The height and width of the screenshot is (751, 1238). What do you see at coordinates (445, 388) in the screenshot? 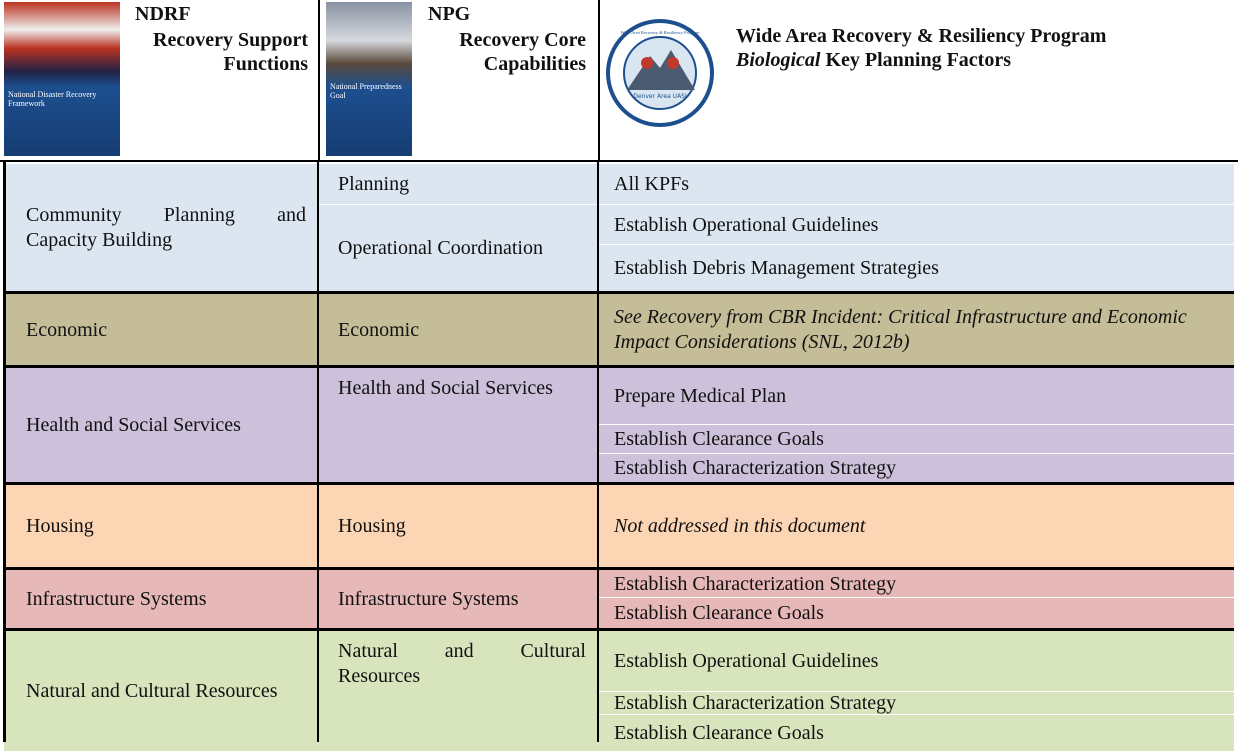
I see `capability-name: Health and Social Services` at bounding box center [445, 388].